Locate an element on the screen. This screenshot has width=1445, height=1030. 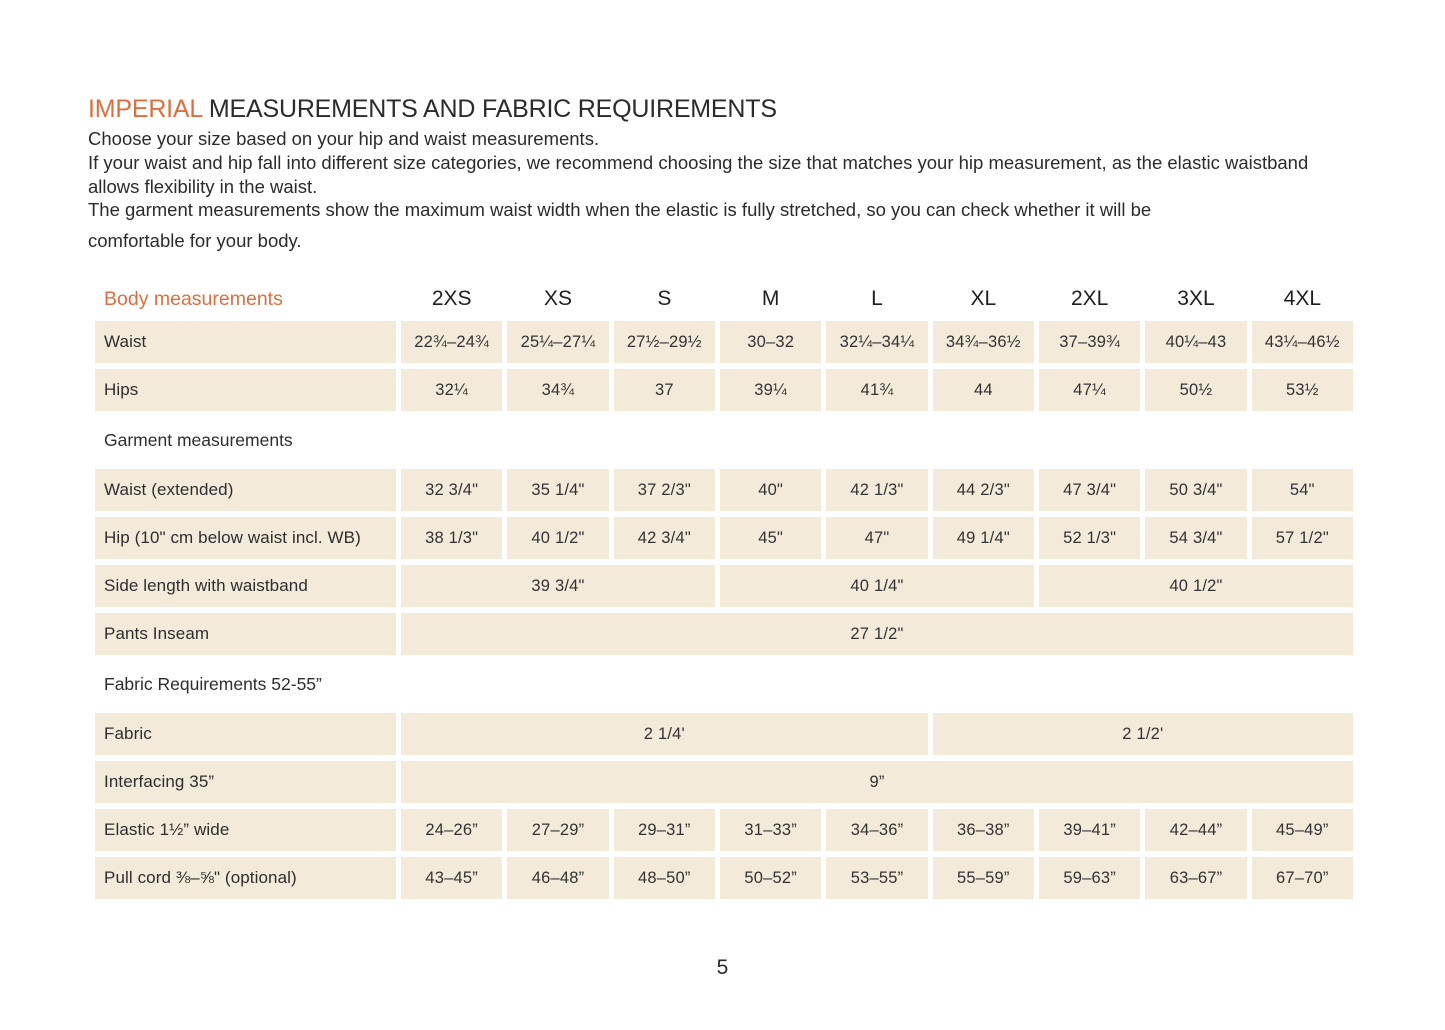
row-label-hips: Hips is located at coordinates (245, 390).